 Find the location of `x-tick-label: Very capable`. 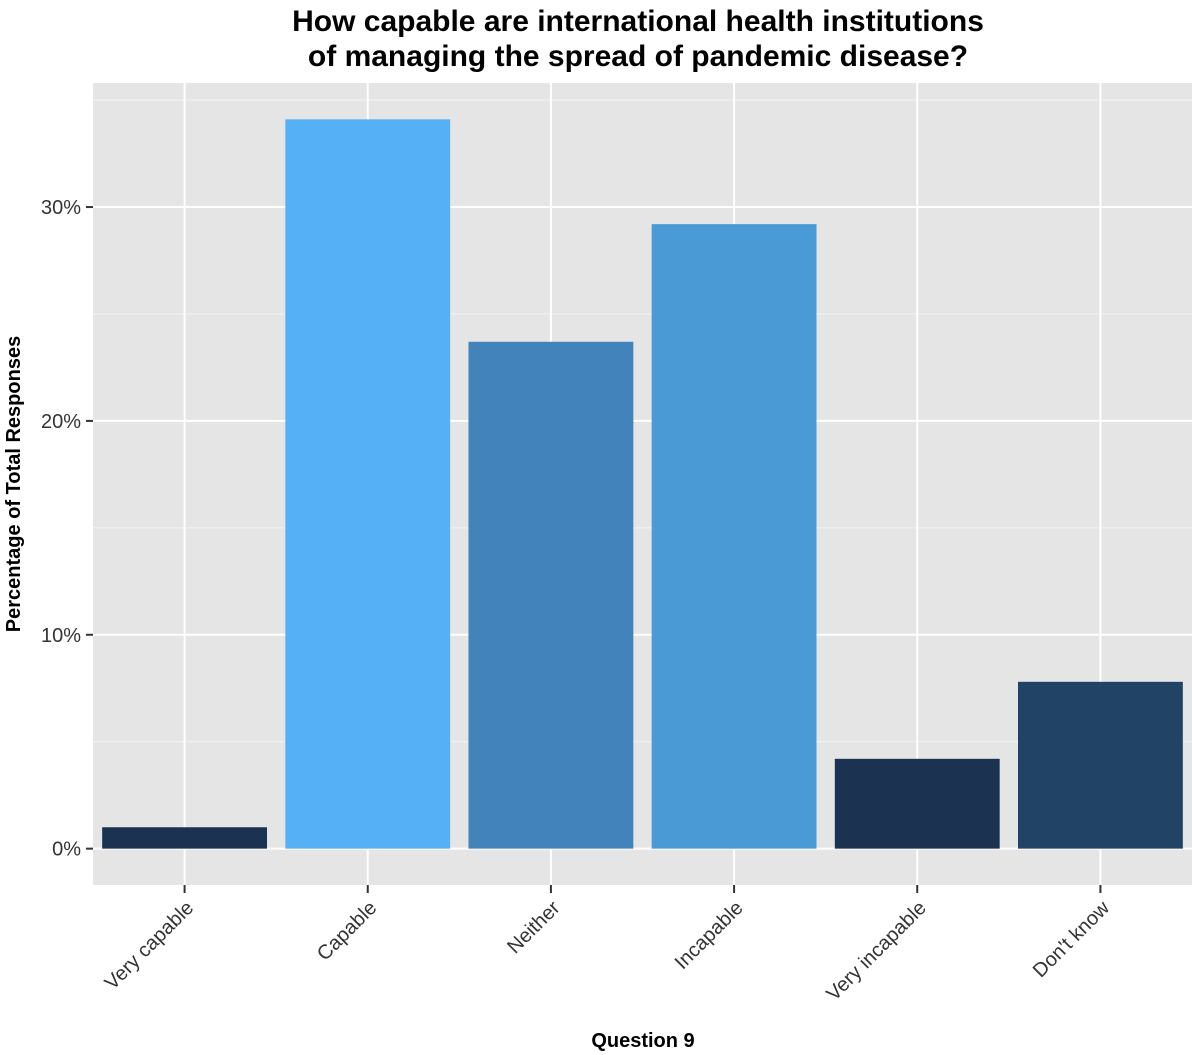

x-tick-label: Very capable is located at coordinates (149, 945).